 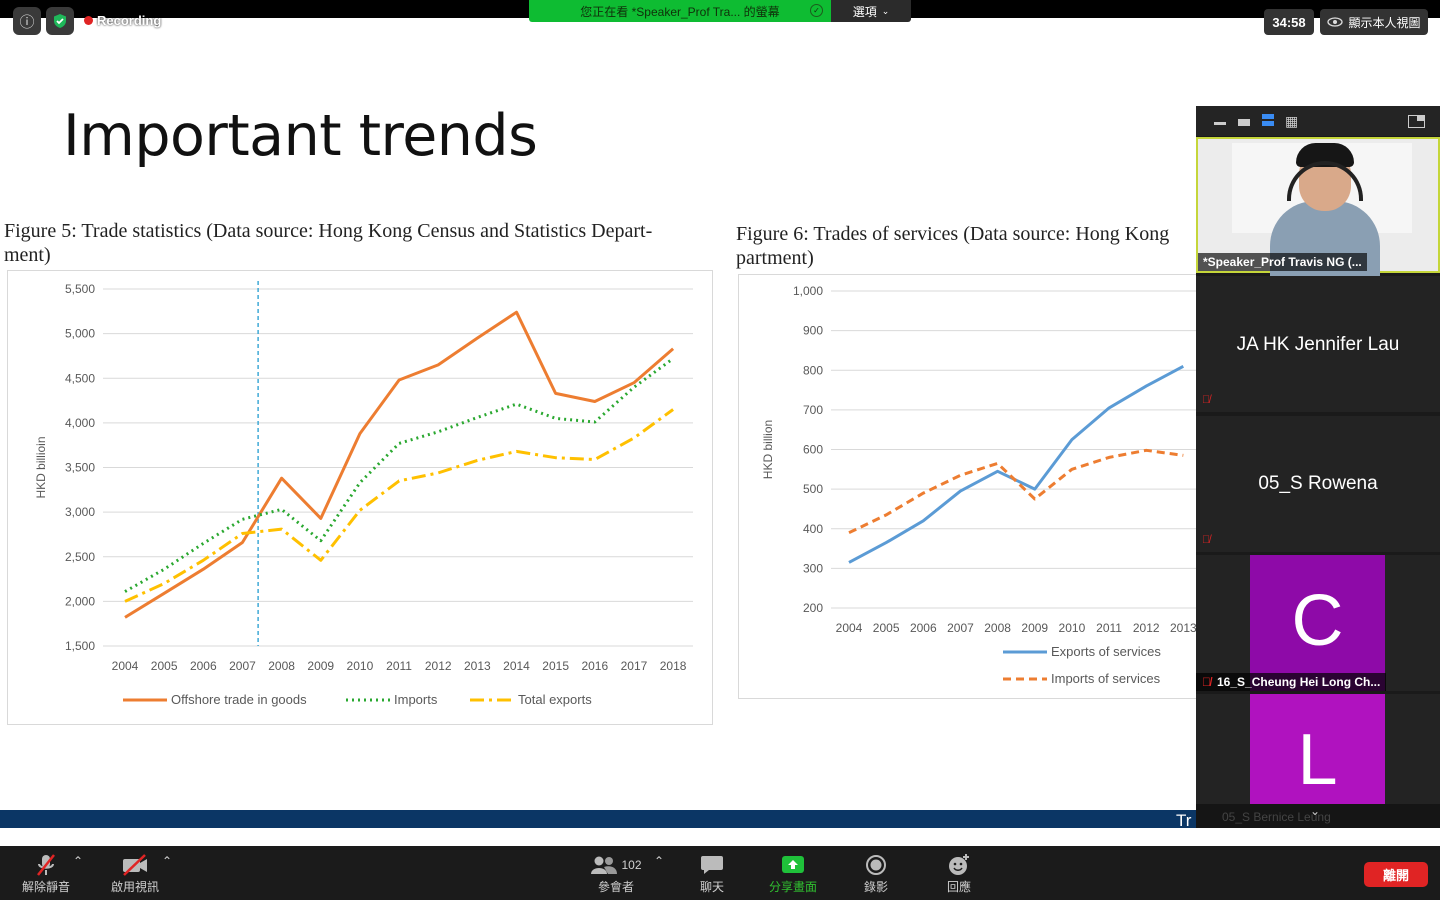 What do you see at coordinates (46, 873) in the screenshot?
I see `unmute-button: 解除靜音` at bounding box center [46, 873].